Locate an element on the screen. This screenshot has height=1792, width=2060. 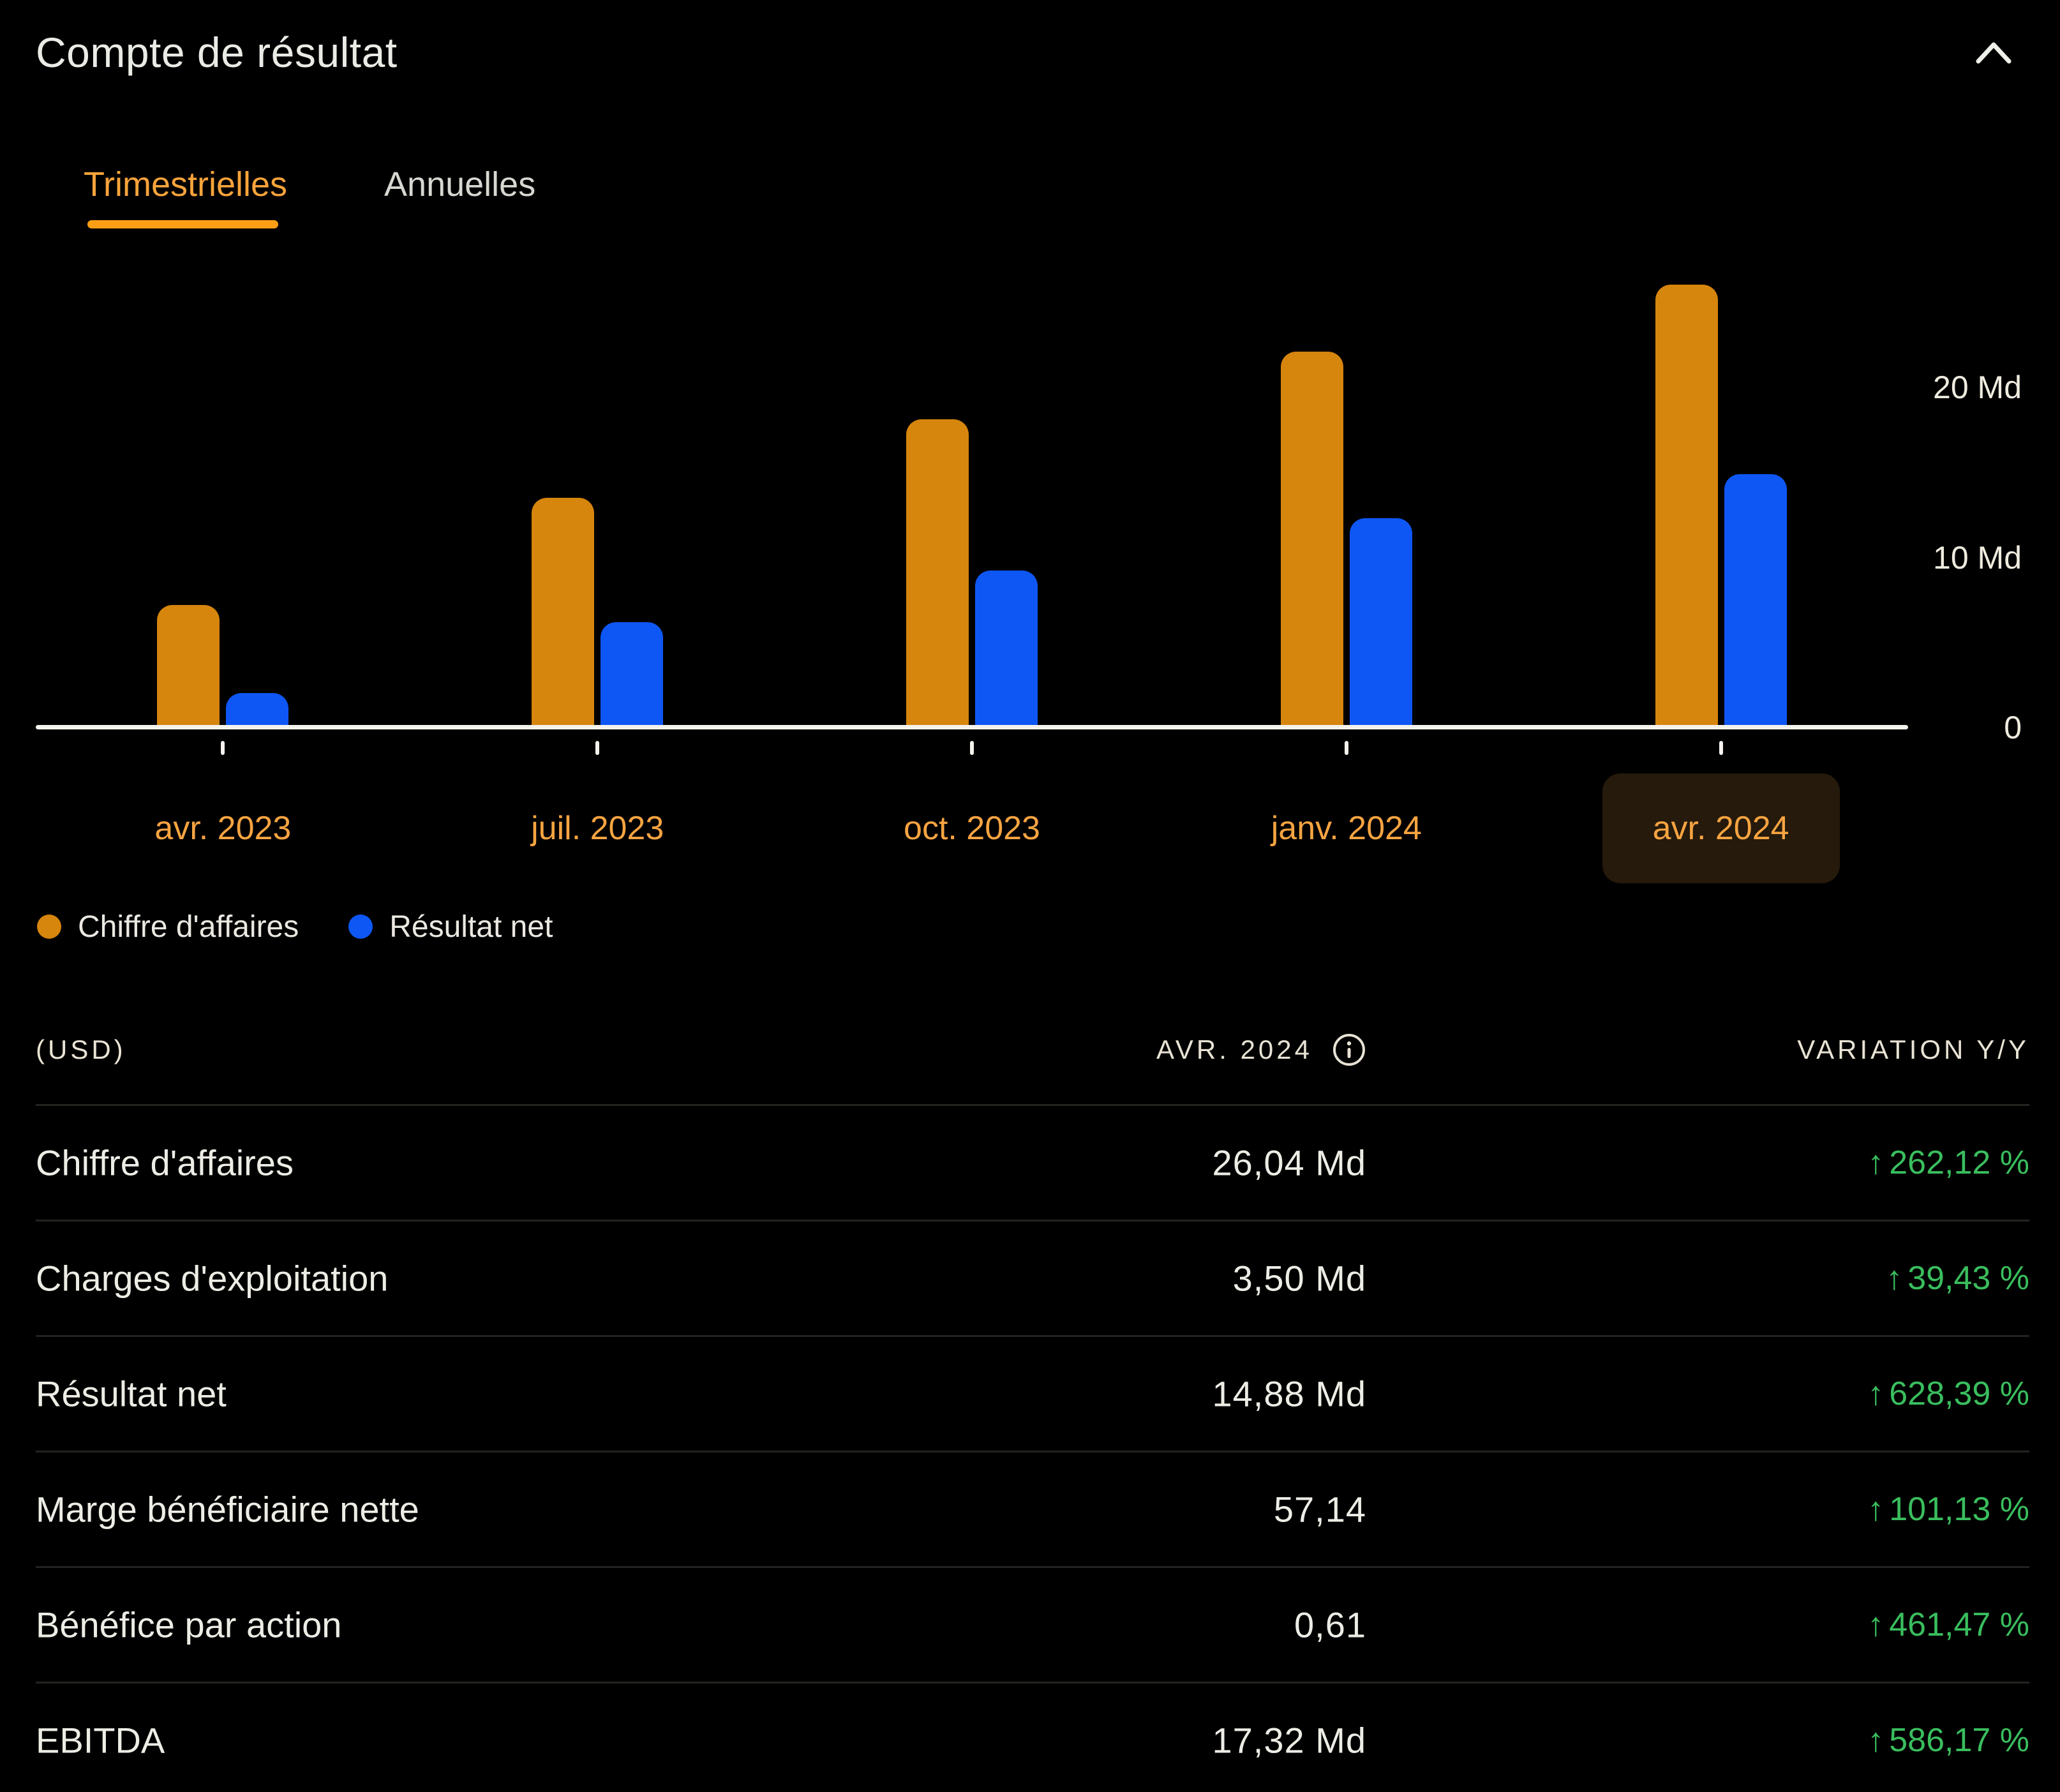
legend-label: Résultat net is located at coordinates (471, 926).